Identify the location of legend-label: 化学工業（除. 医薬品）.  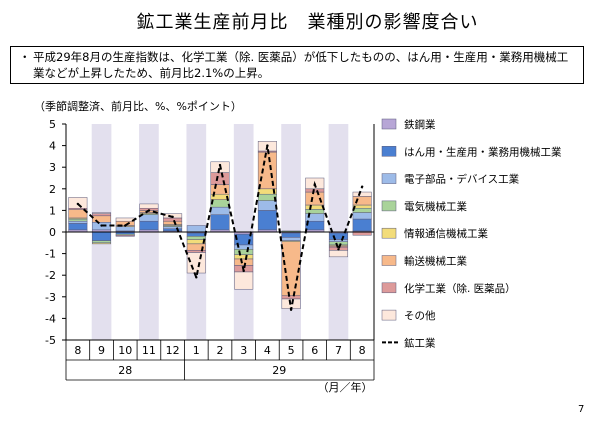
(460, 288).